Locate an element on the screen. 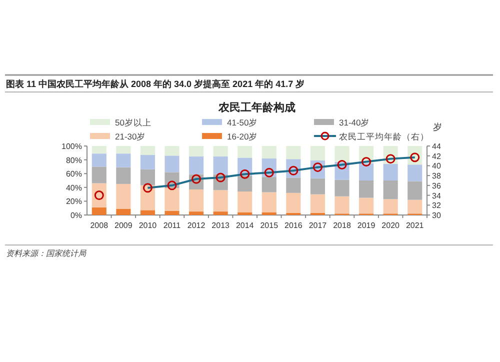 The width and height of the screenshot is (500, 362). y2-tick-label: 44 is located at coordinates (437, 146).